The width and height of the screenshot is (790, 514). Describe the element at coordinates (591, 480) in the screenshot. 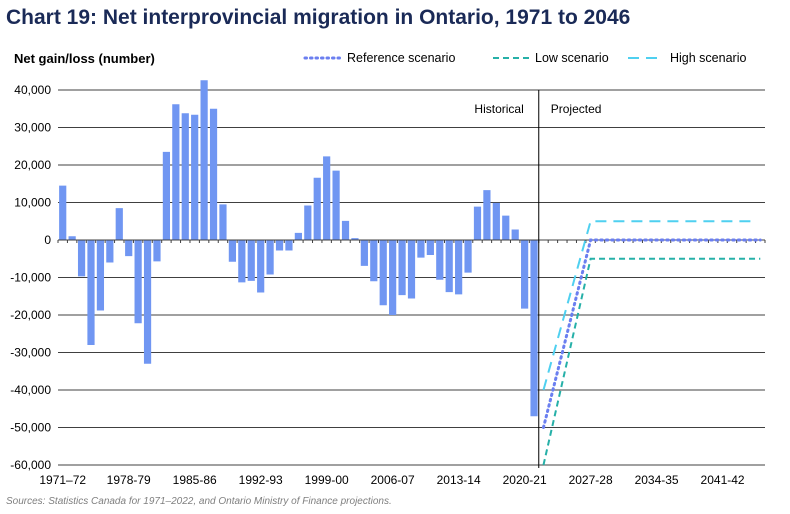

I see `x-tick-label: 2027-28` at that location.